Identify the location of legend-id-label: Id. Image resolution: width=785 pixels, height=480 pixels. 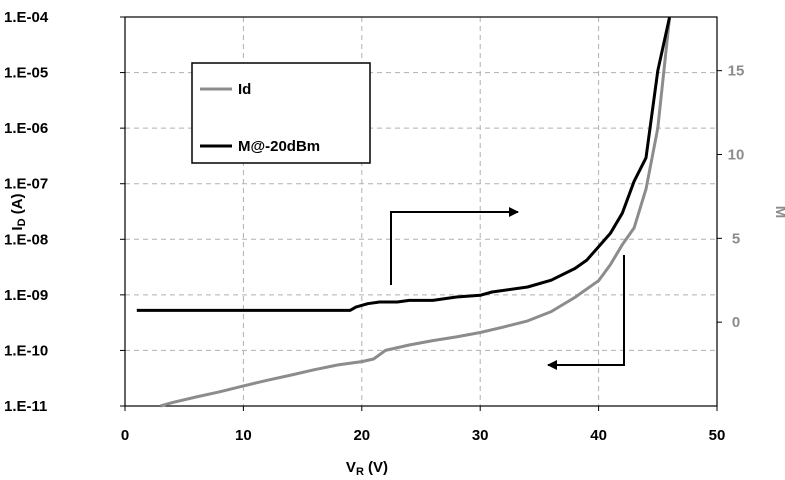
(244, 89).